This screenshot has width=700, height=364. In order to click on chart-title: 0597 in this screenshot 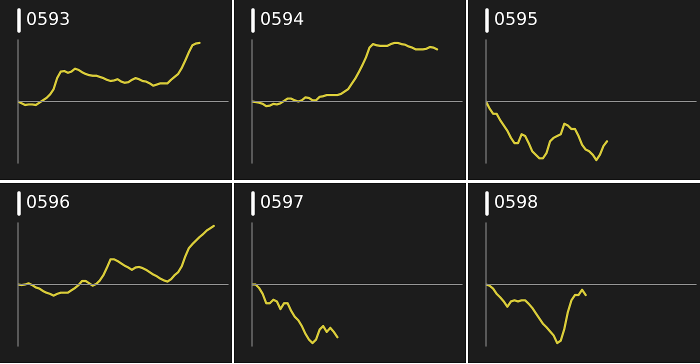, I will do `click(282, 201)`.